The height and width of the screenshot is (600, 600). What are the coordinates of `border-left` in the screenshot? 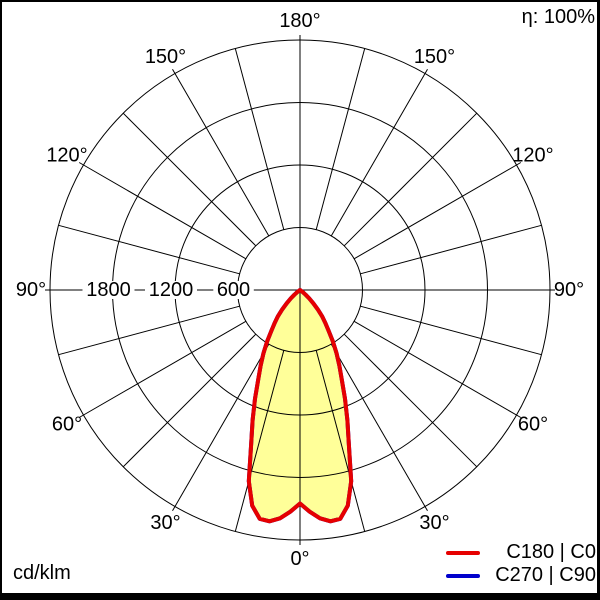 It's located at (1, 300).